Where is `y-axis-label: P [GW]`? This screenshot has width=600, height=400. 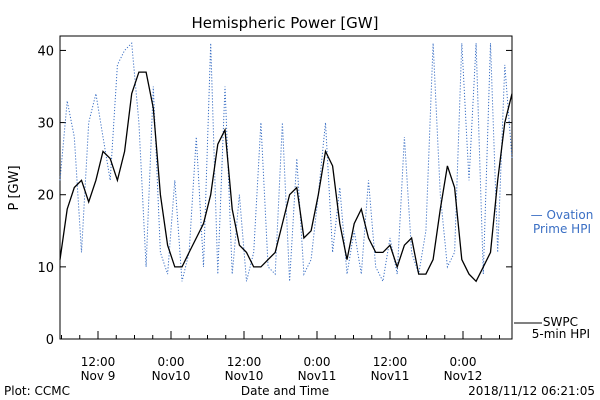 y-axis-label: P [GW] is located at coordinates (14, 187).